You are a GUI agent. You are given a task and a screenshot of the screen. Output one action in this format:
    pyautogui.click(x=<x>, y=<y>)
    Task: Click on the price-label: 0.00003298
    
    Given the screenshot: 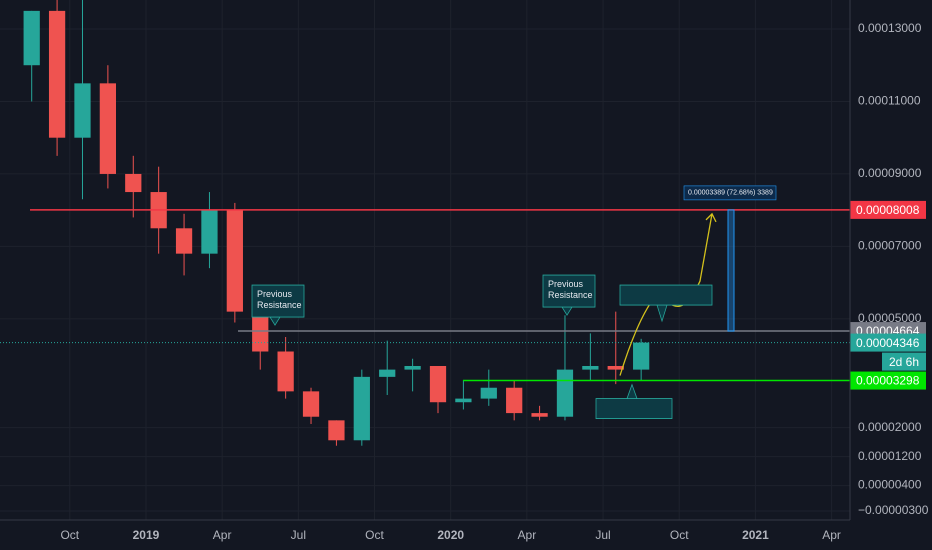 What is the action you would take?
    pyautogui.click(x=888, y=381)
    